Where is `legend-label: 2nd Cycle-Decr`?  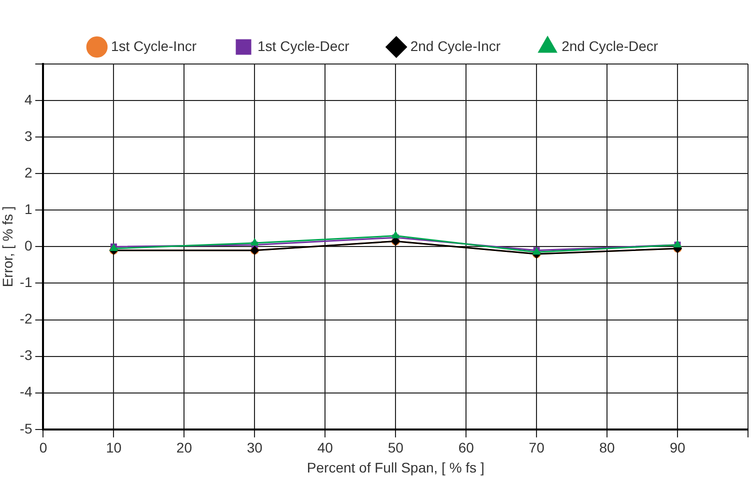 legend-label: 2nd Cycle-Decr is located at coordinates (610, 46).